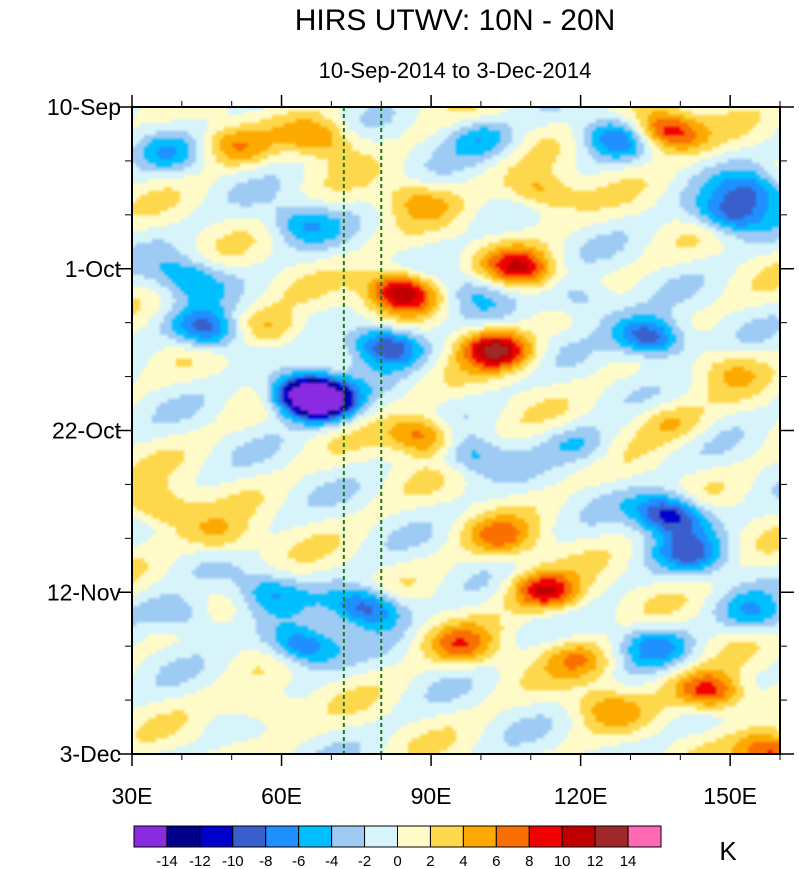 Image resolution: width=799 pixels, height=869 pixels. I want to click on y-tick-labels: 10-Sep 1-Oct 22-Oct 12-Nov 3-Dec, so click(84, 430).